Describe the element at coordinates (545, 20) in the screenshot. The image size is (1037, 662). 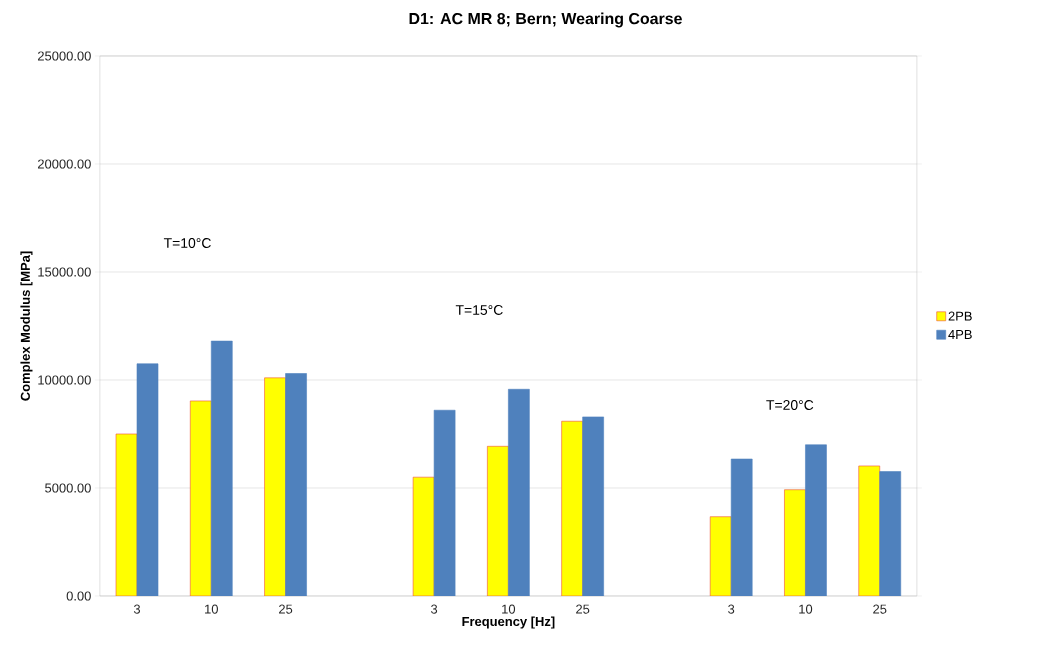
I see `chart-title: D1: AC MR 8; Bern; Wearing Coarse` at that location.